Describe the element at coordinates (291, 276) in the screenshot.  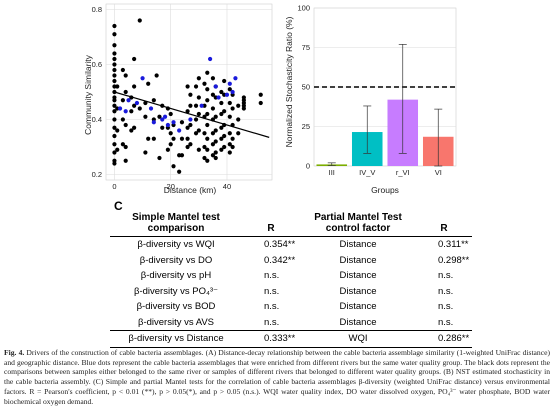
I see `table-row: β-diversity vs pH n.s. Distance n.s.` at that location.